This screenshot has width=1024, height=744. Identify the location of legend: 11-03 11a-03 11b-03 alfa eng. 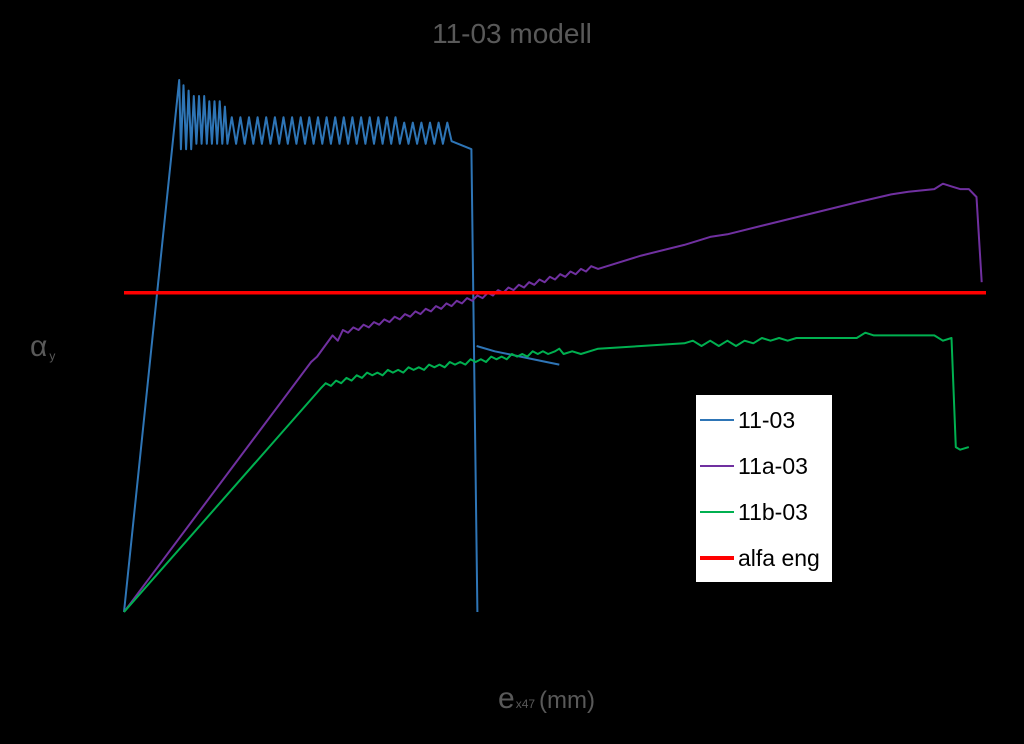
(764, 488).